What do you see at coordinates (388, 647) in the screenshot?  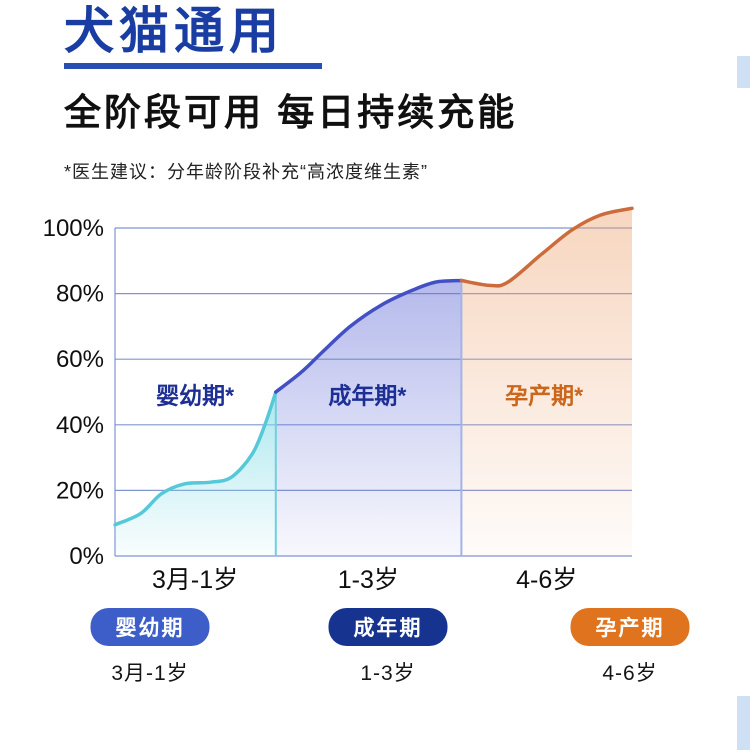 I see `legend-item-adult: 成年期 1-3岁` at bounding box center [388, 647].